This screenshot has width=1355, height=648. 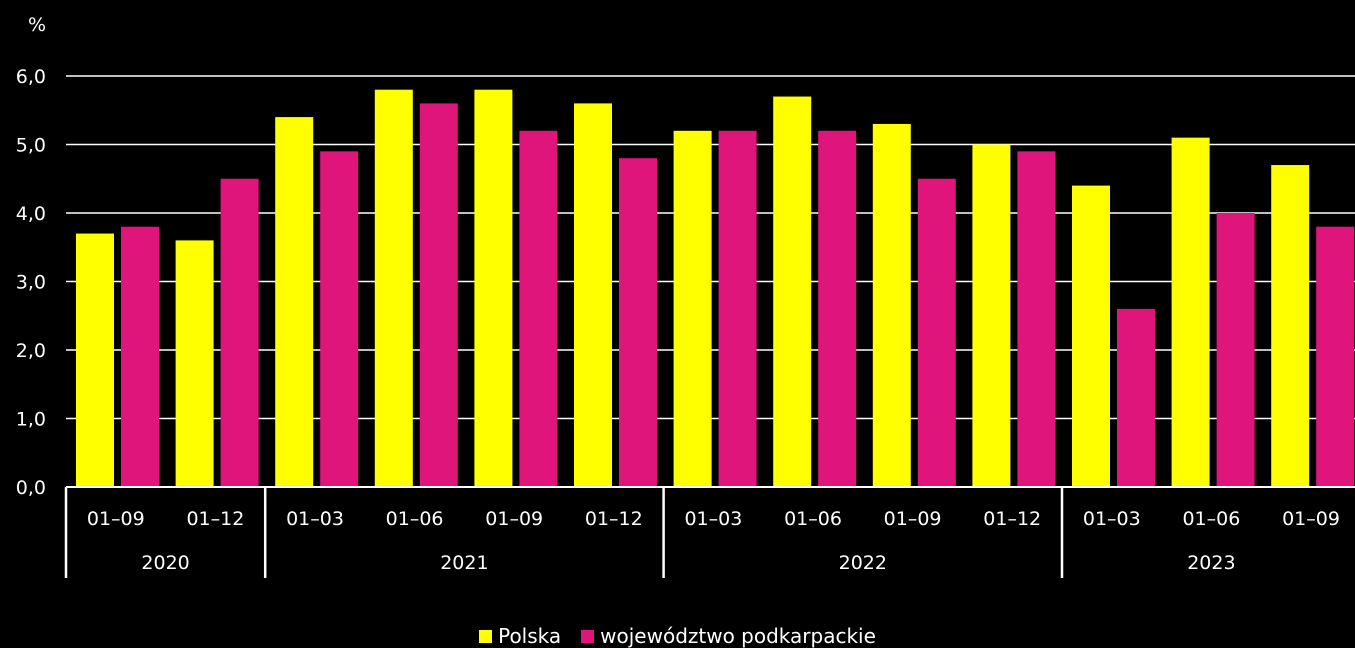 I want to click on y-tick-label: 5,0, so click(x=31, y=146).